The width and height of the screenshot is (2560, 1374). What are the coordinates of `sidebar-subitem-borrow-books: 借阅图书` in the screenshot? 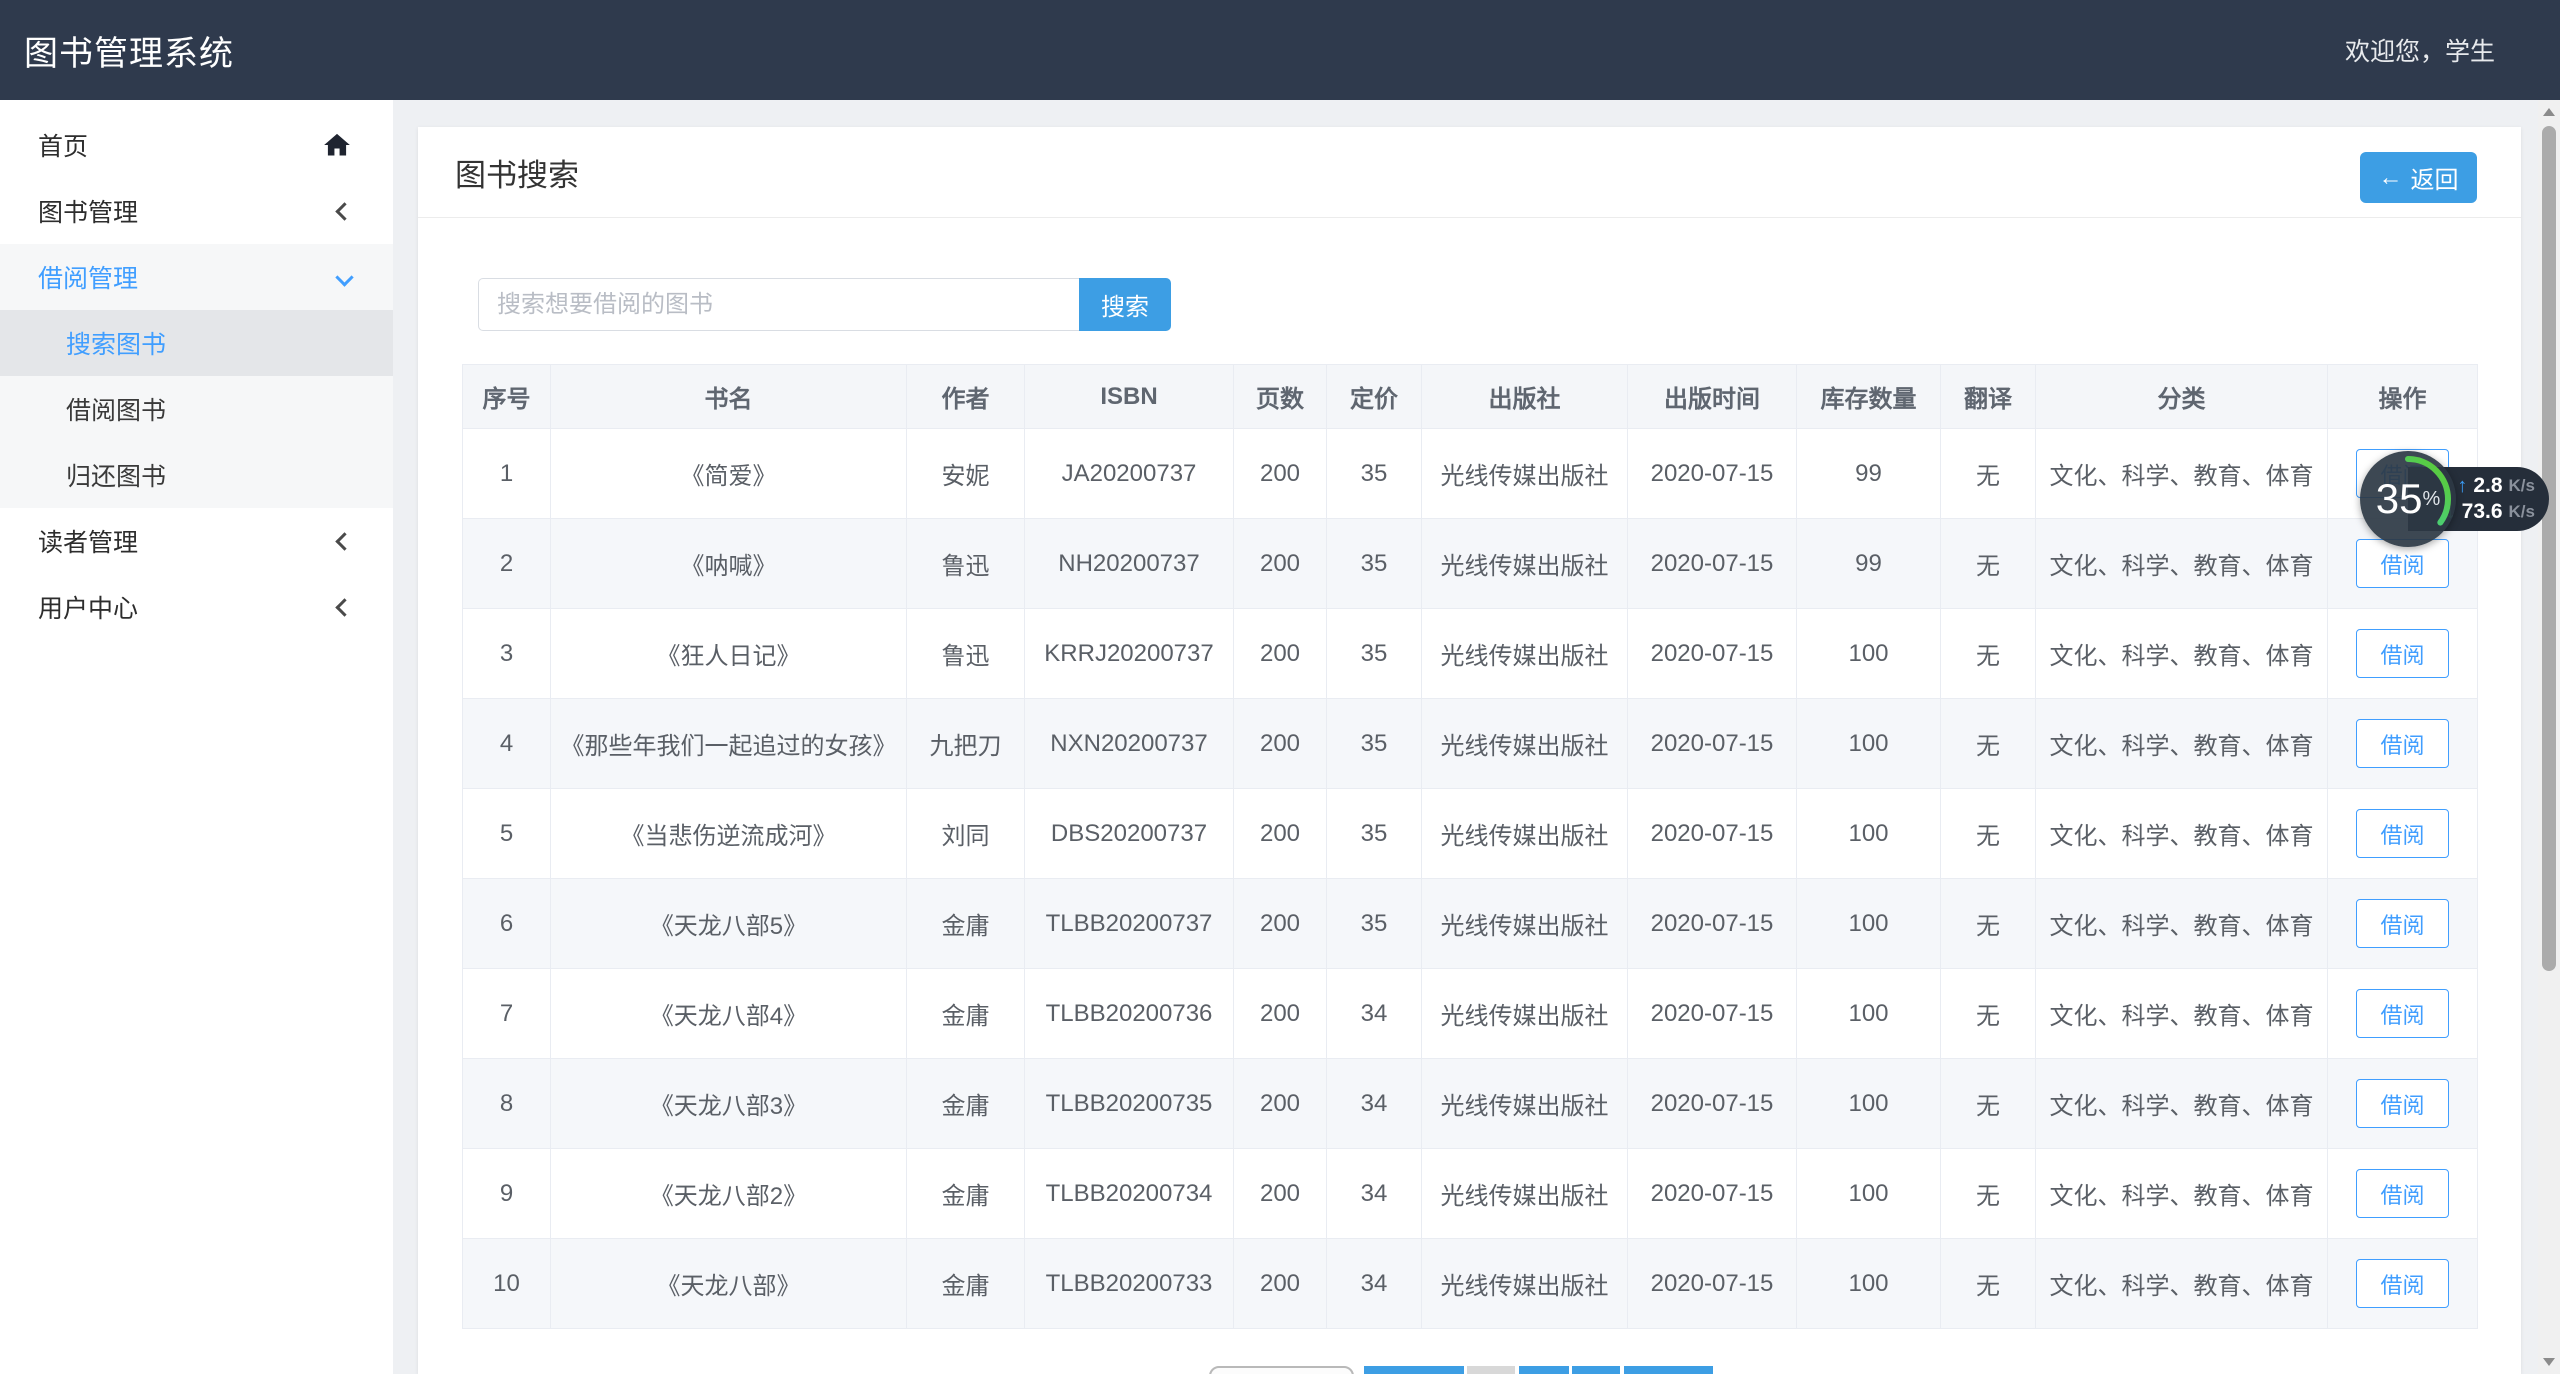 It's located at (196, 409).